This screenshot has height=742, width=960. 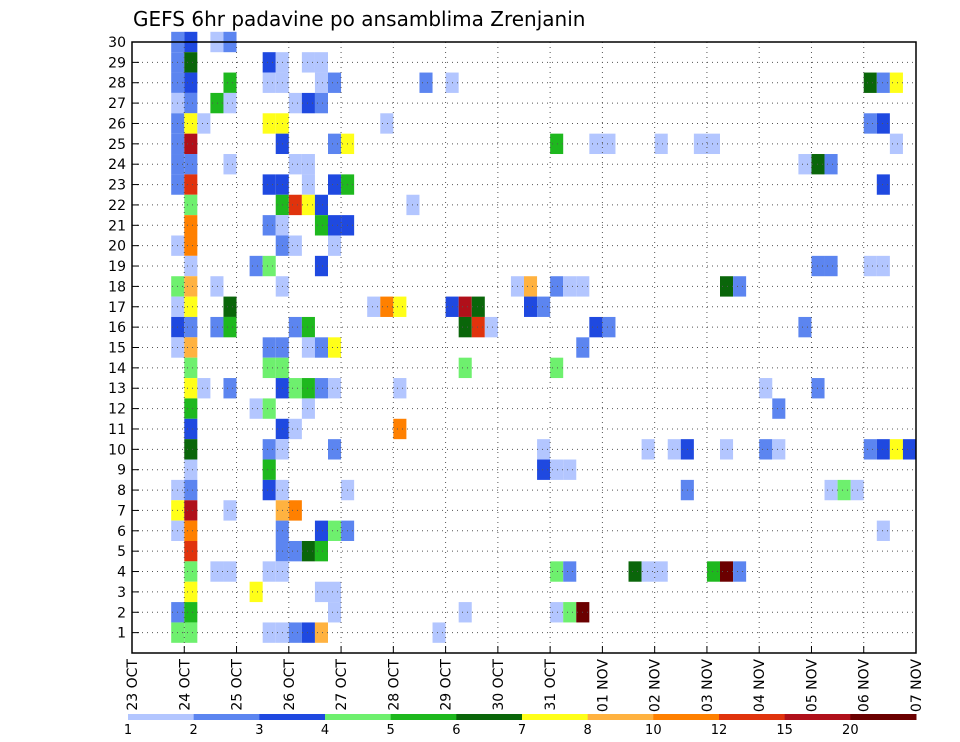 I want to click on y-tick-label: 2, so click(x=121, y=613).